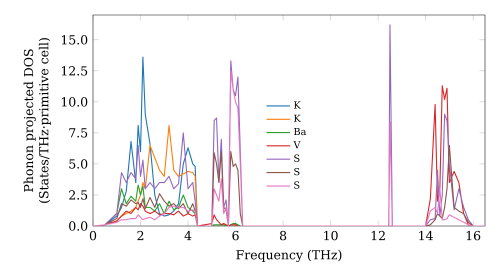 This screenshot has width=500, height=280. Describe the element at coordinates (75, 102) in the screenshot. I see `y-tick-label: 10.0` at that location.